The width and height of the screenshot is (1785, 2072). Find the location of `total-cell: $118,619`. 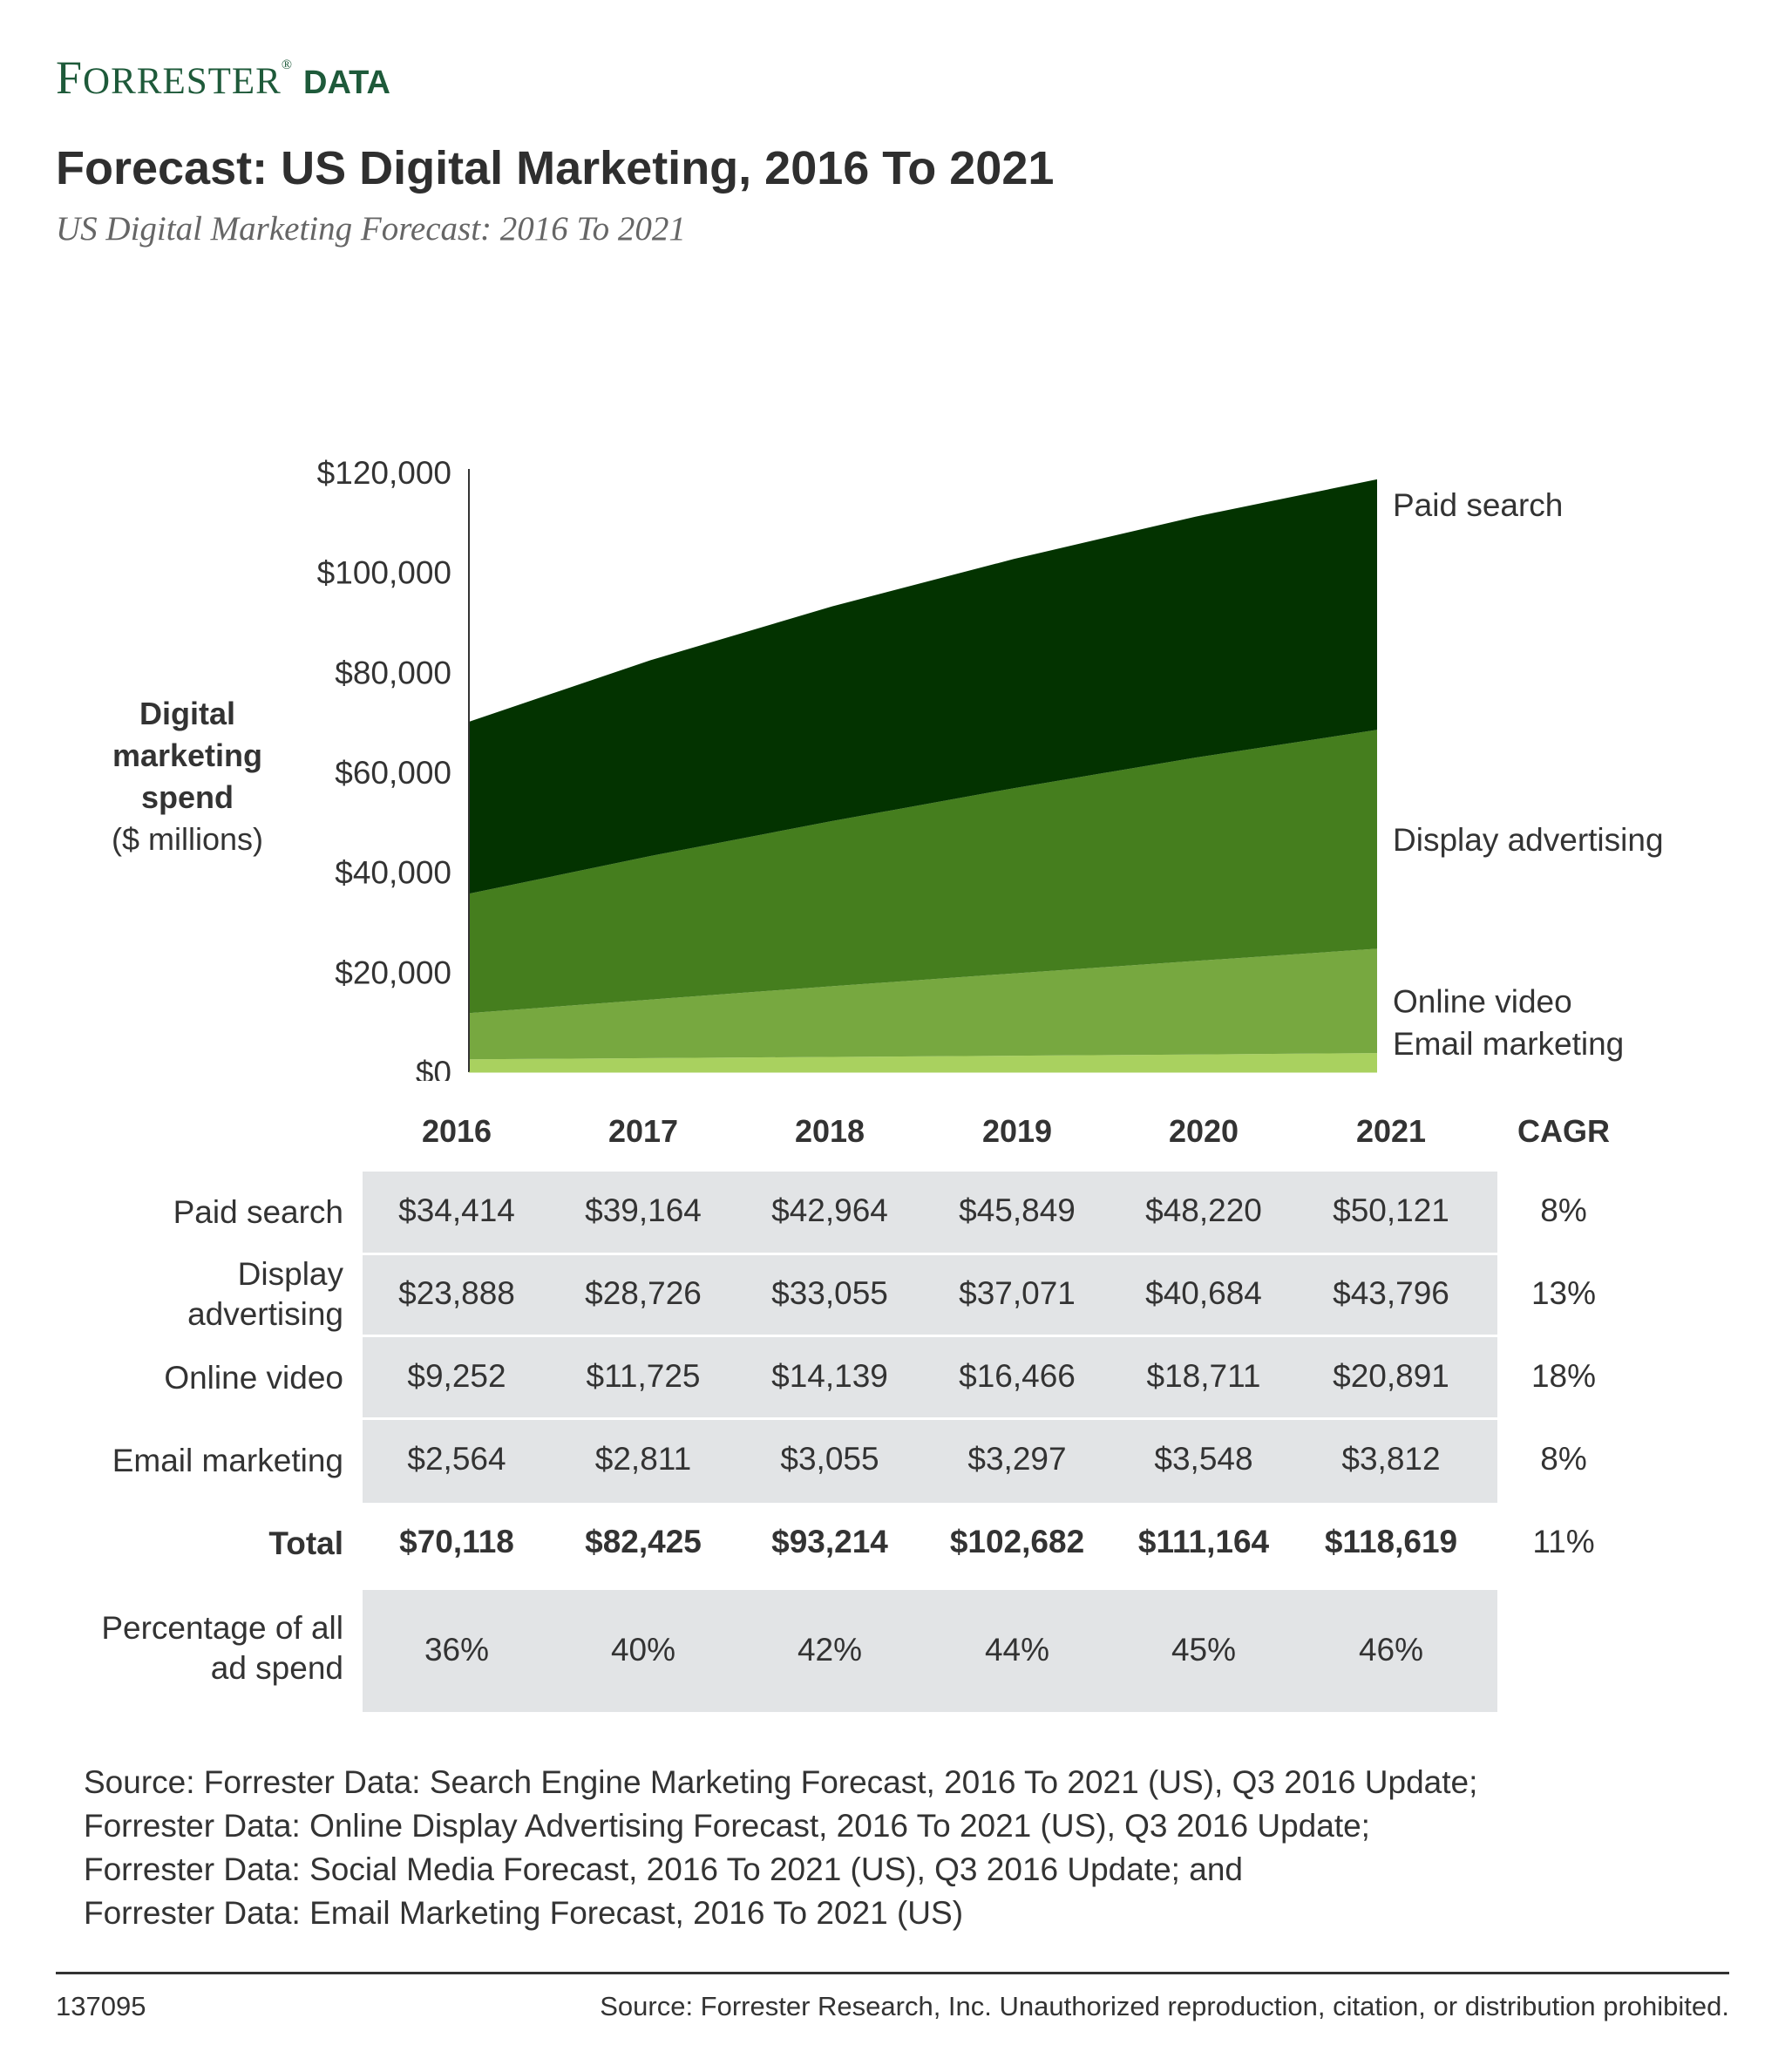

total-cell: $118,619 is located at coordinates (1391, 1541).